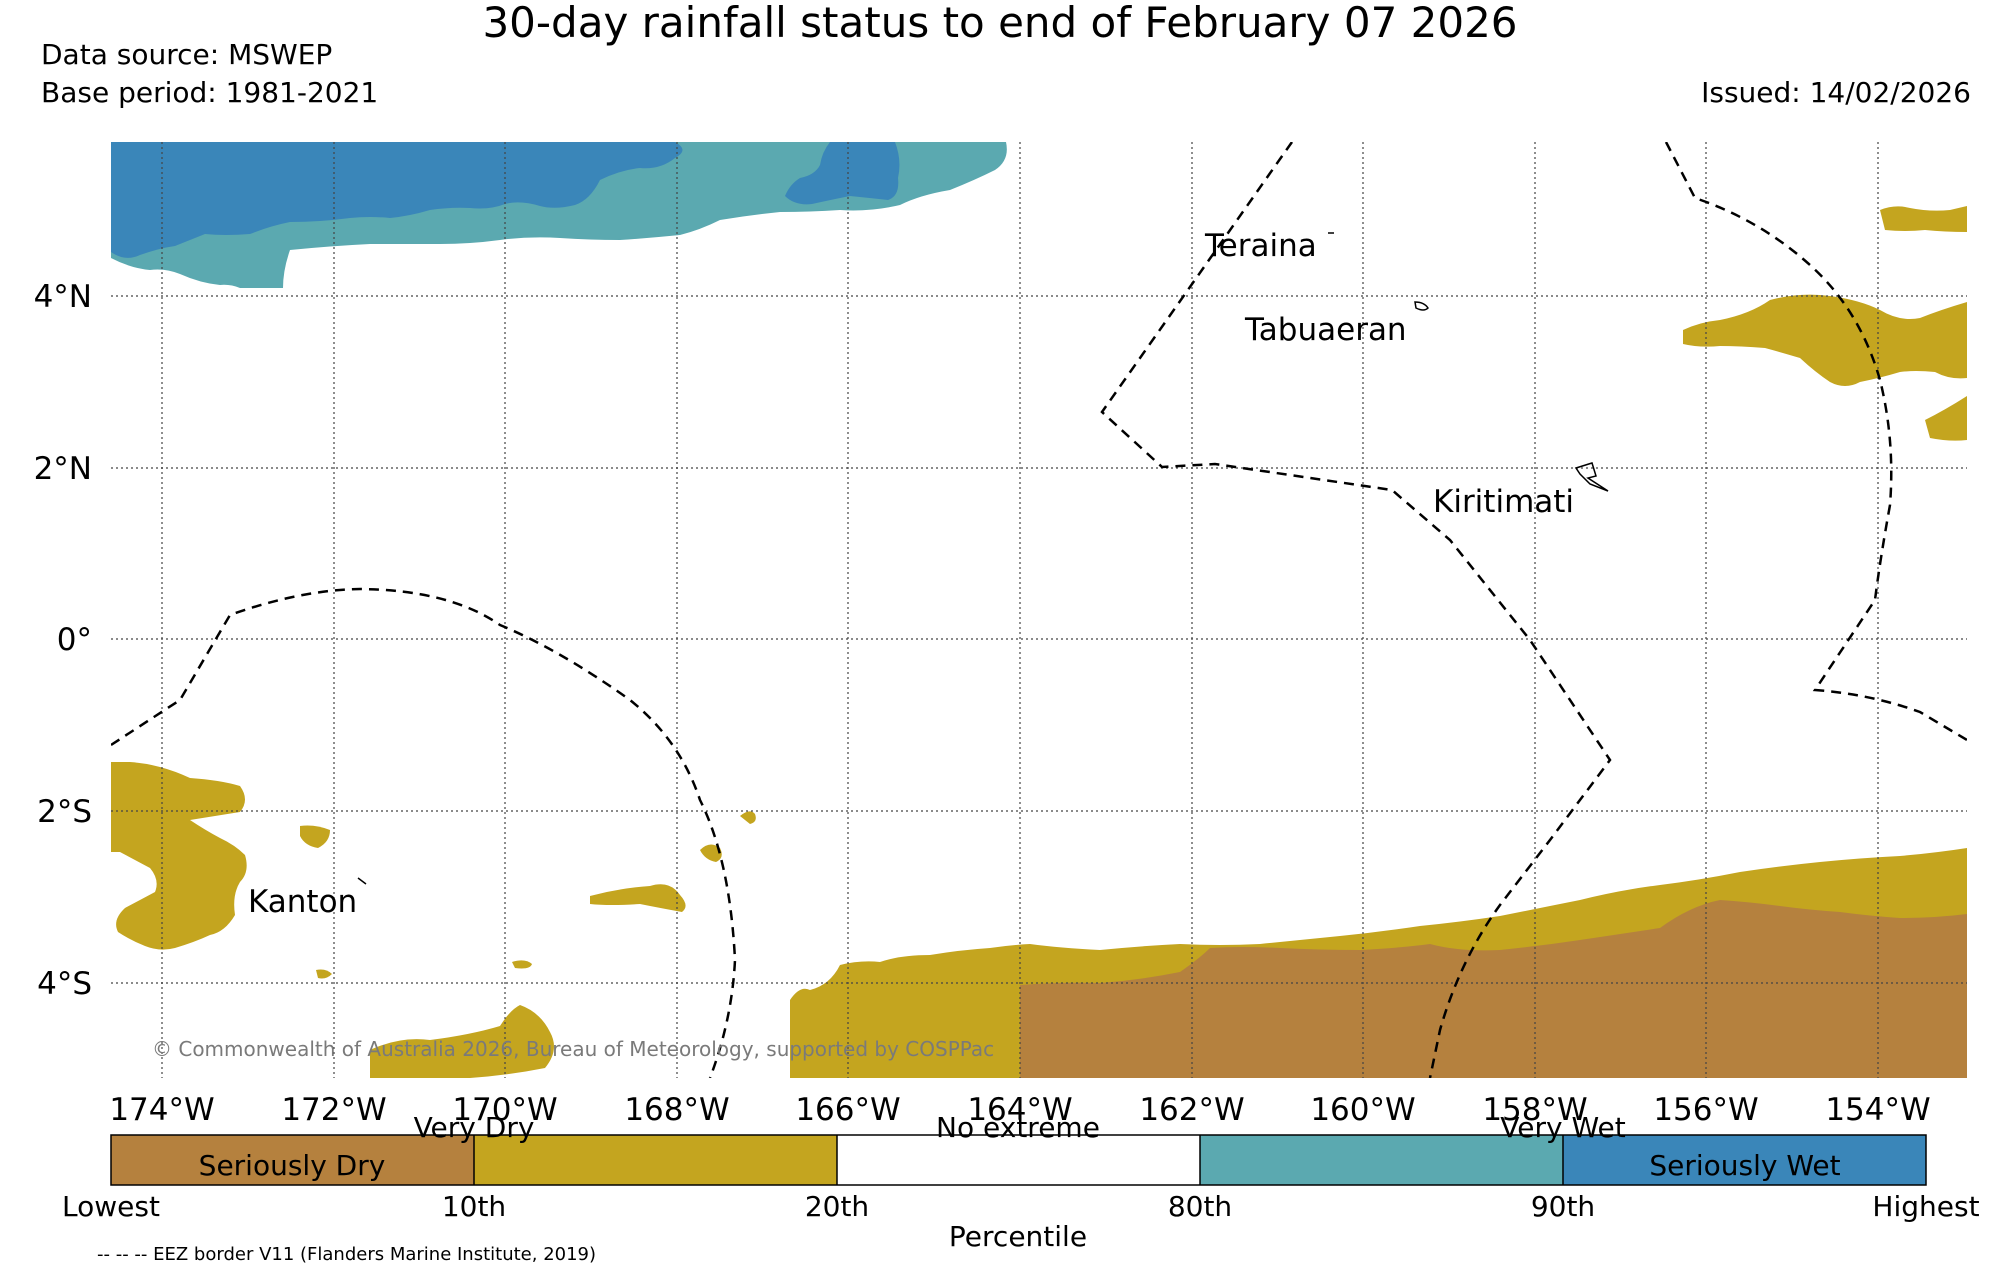 Image resolution: width=2000 pixels, height=1265 pixels. What do you see at coordinates (64, 984) in the screenshot?
I see `lat-label-4s: 4°S` at bounding box center [64, 984].